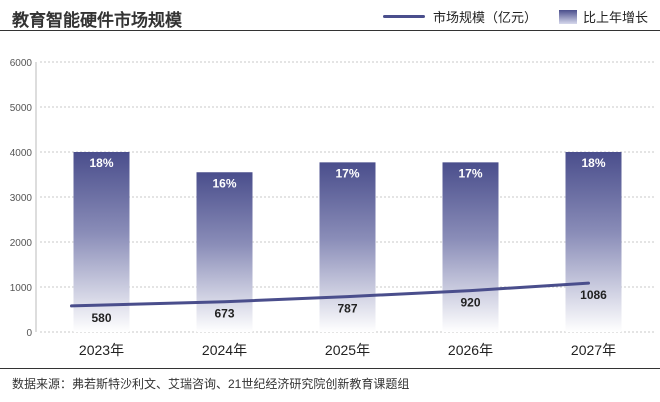  Describe the element at coordinates (470, 350) in the screenshot. I see `x-tick-label: 2026年` at that location.